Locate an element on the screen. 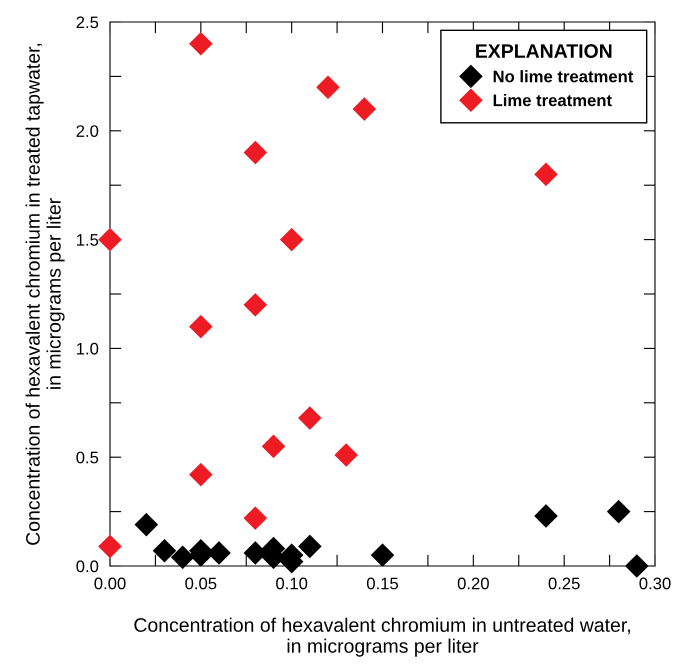 Image resolution: width=673 pixels, height=666 pixels. y-tick-label: 2.5 is located at coordinates (87, 22).